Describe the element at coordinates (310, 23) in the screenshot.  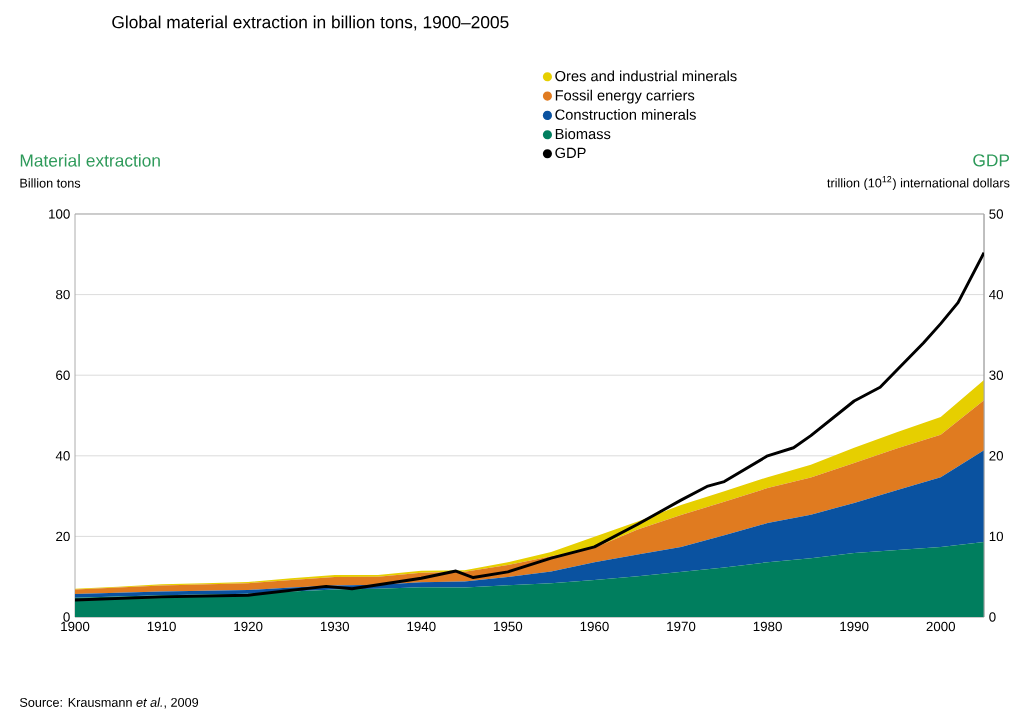
I see `chart-title: Global material extraction in billion tons, 1900–2005` at that location.